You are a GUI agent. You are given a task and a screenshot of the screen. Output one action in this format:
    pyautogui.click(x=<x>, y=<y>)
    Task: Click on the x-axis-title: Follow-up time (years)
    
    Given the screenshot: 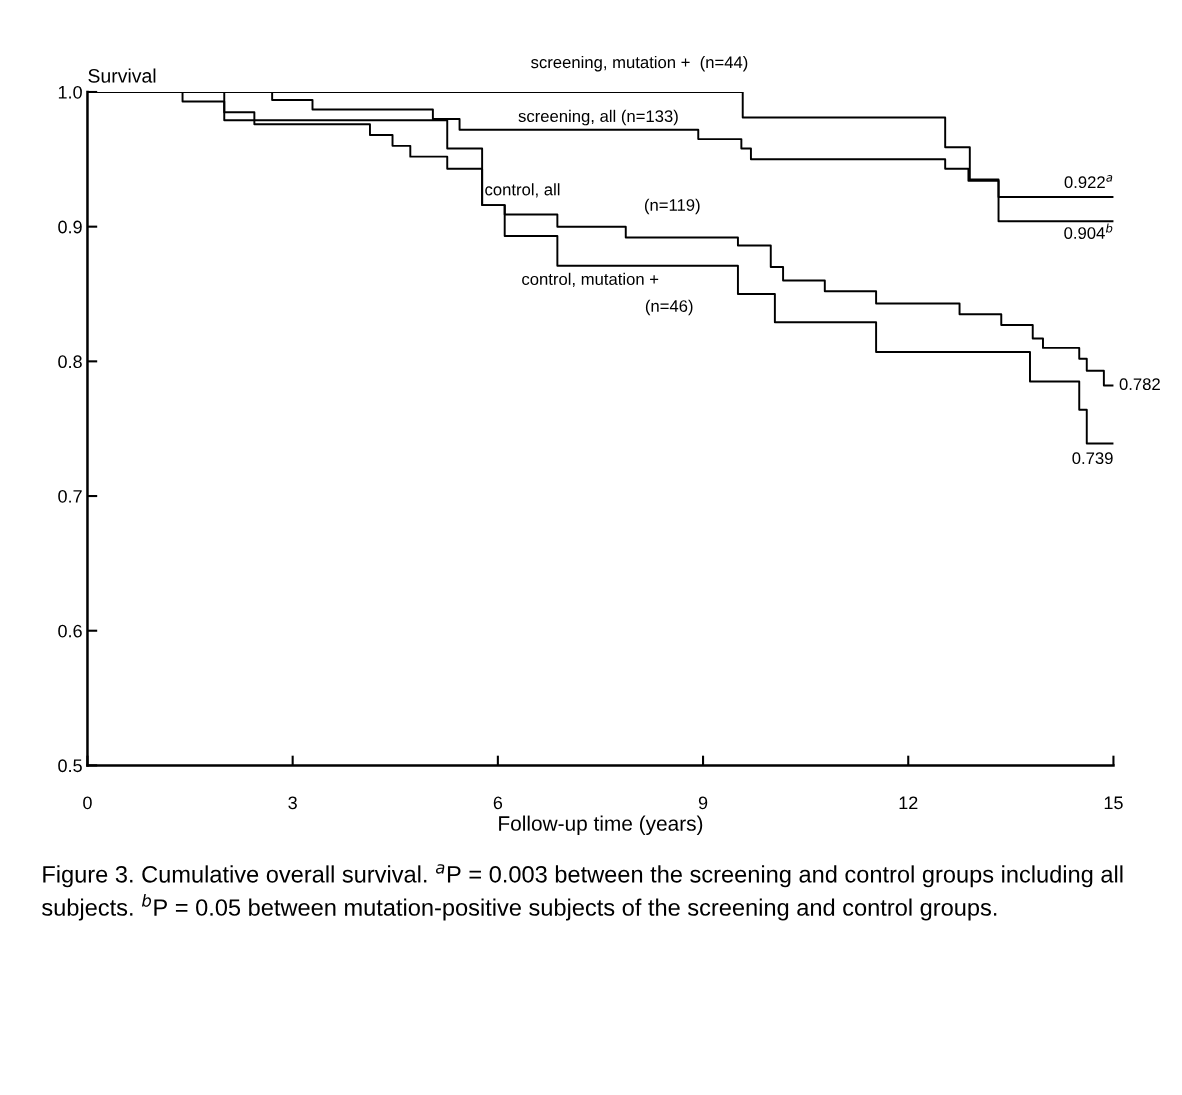 What is the action you would take?
    pyautogui.click(x=601, y=825)
    